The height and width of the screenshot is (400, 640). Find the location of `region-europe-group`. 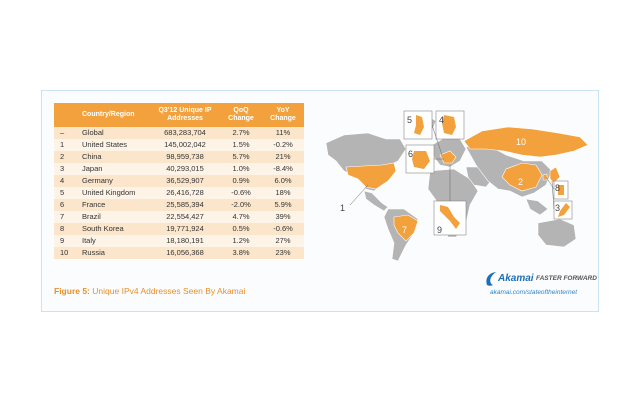

region-europe-group is located at coordinates (448, 157).